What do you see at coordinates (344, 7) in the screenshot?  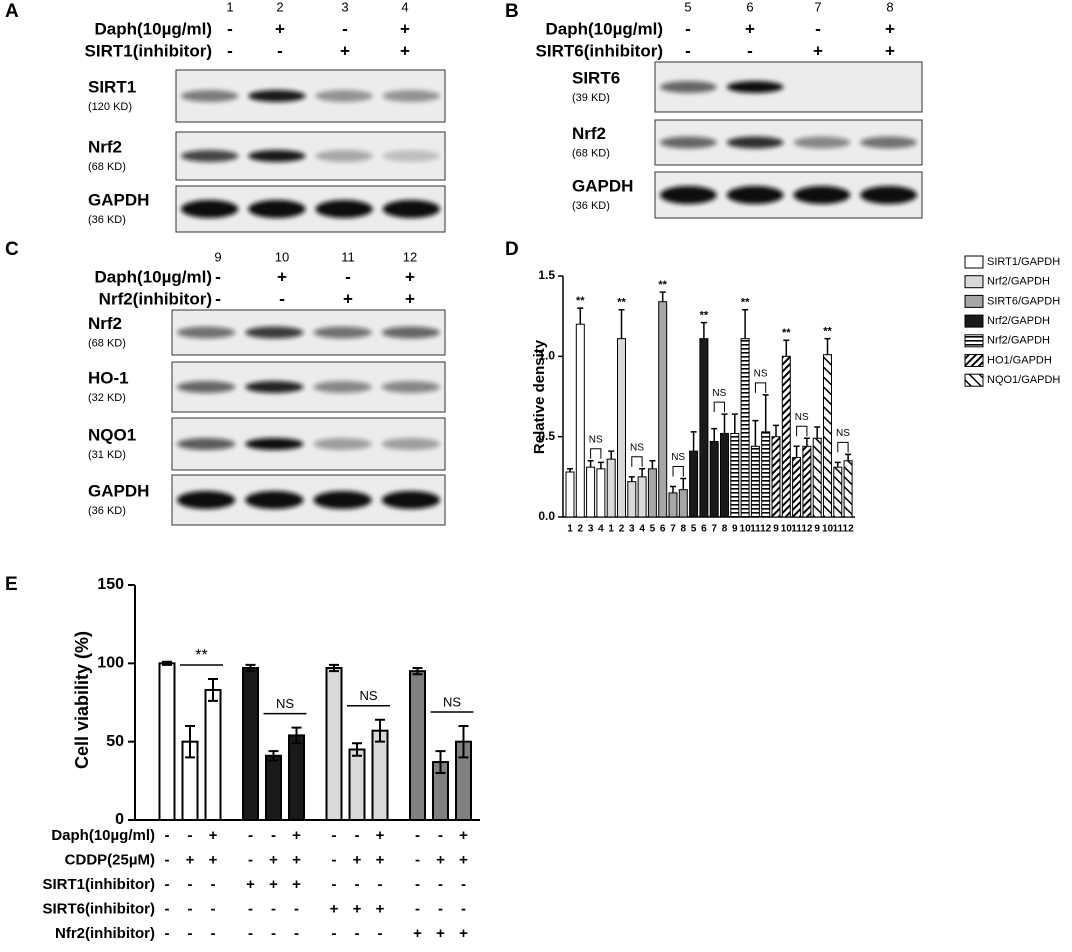 I see `lane-number: 3` at bounding box center [344, 7].